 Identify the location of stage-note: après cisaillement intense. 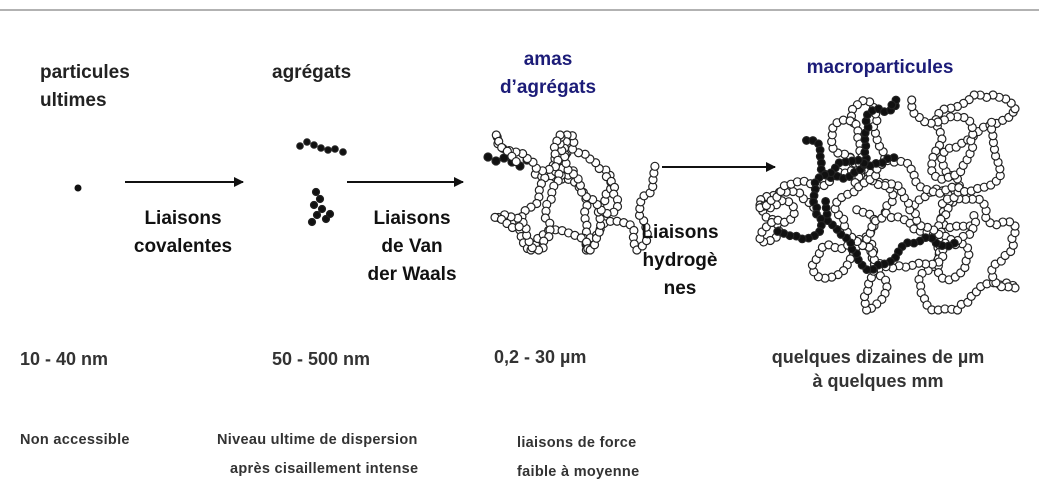
(324, 469).